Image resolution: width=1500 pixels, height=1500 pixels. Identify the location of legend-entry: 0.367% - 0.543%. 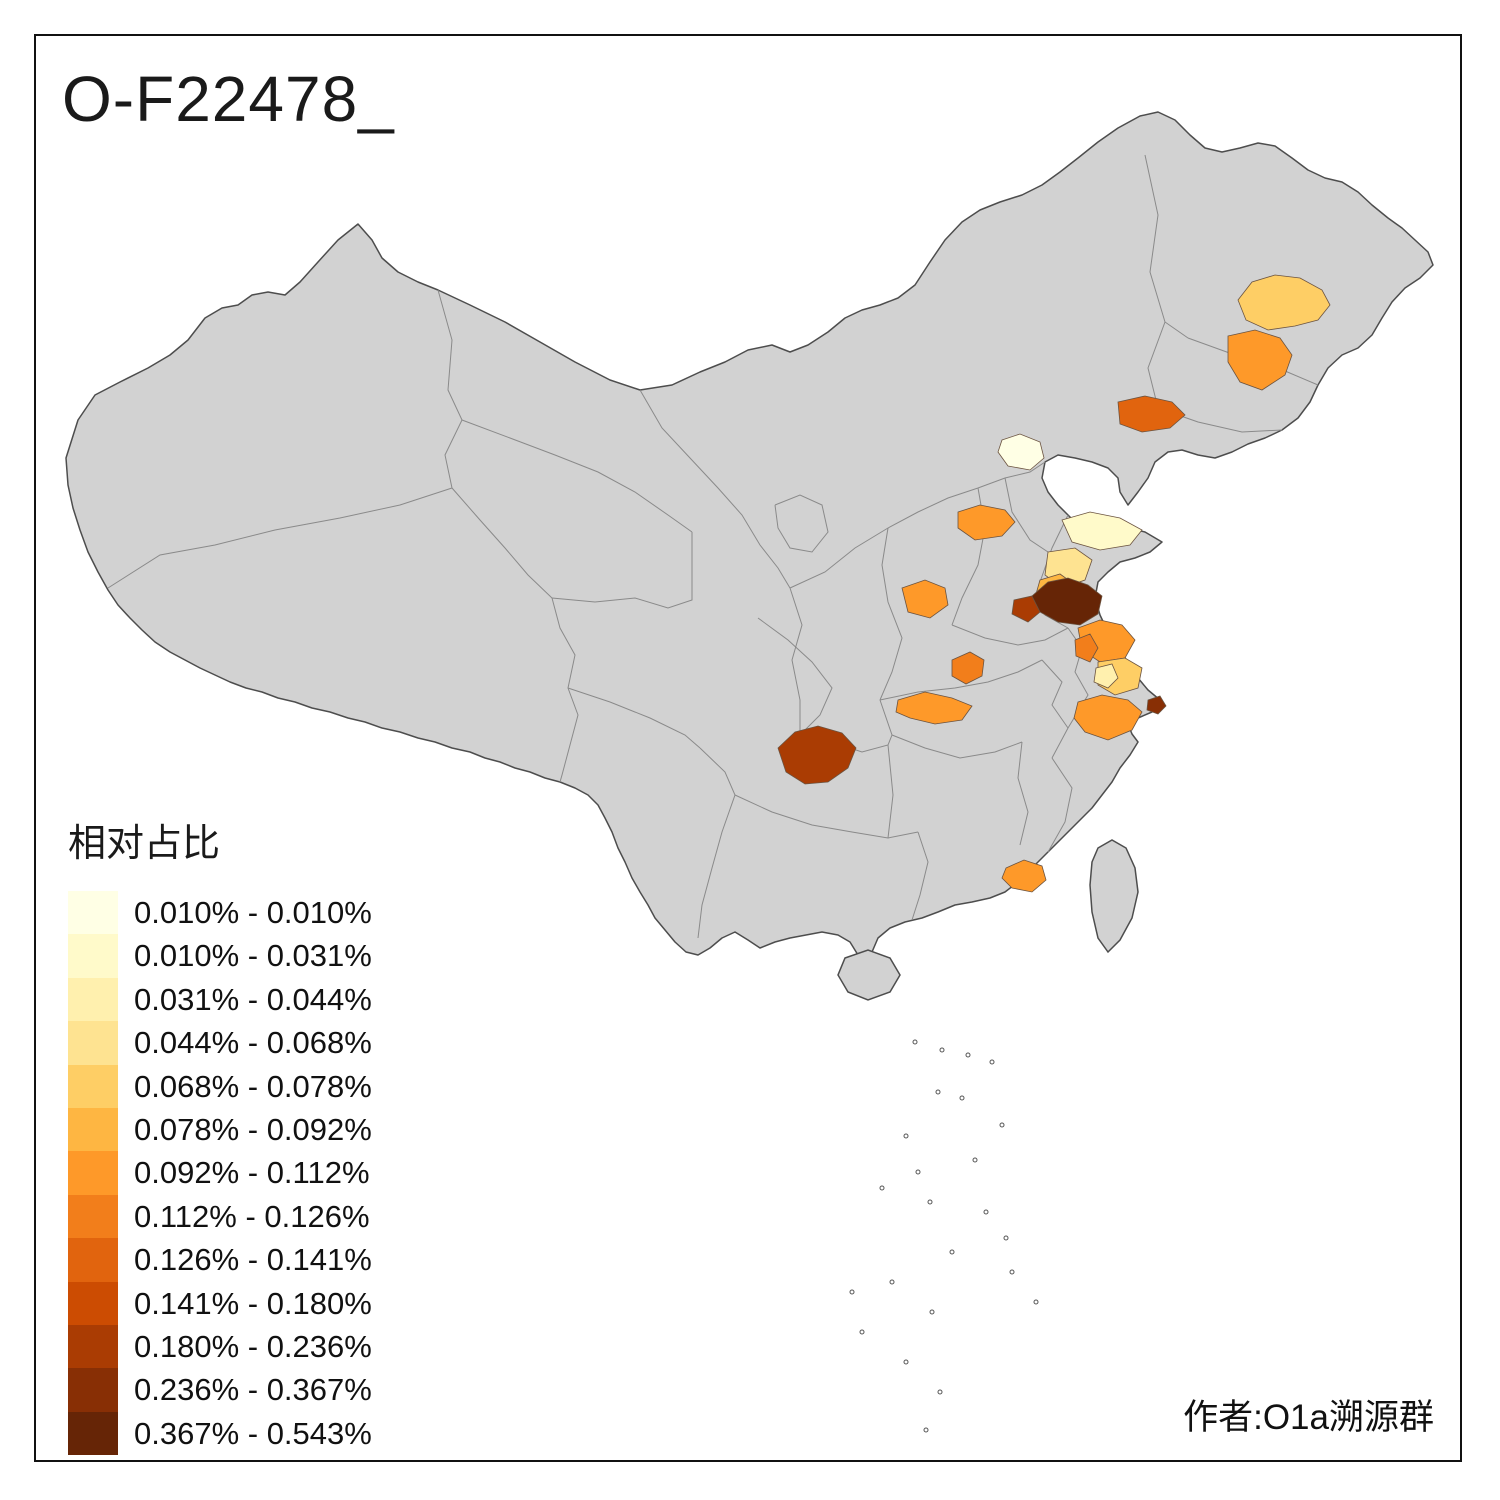
(220, 1433).